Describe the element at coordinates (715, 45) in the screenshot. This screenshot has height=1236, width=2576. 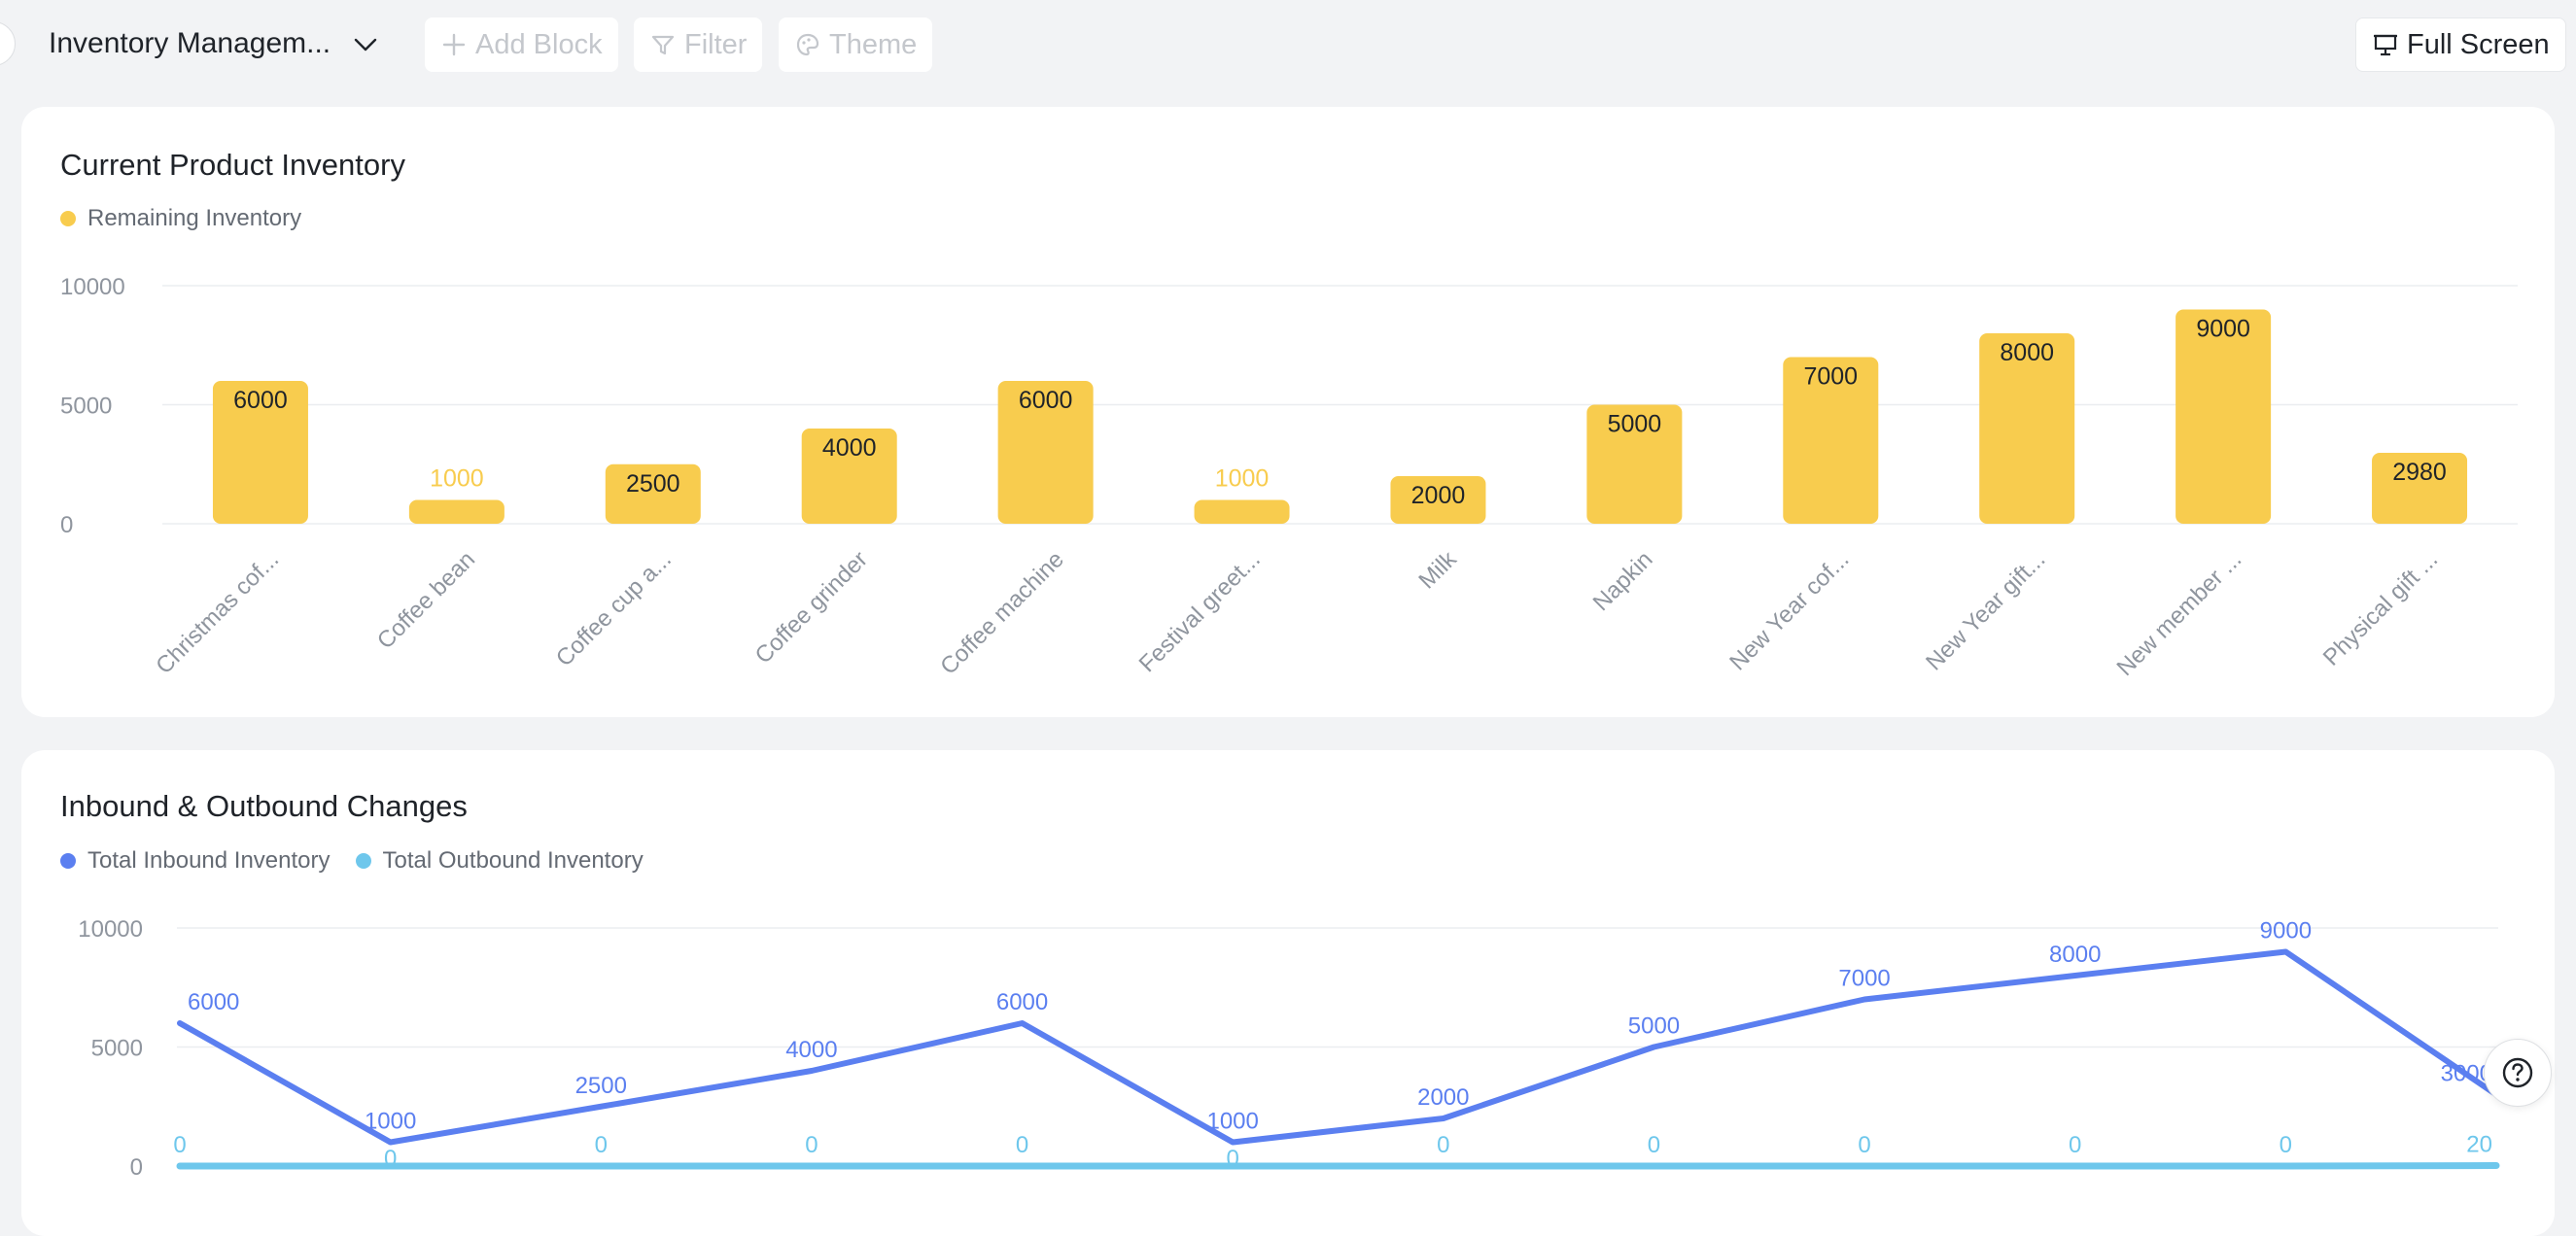
I see `filter-label: Filter` at that location.